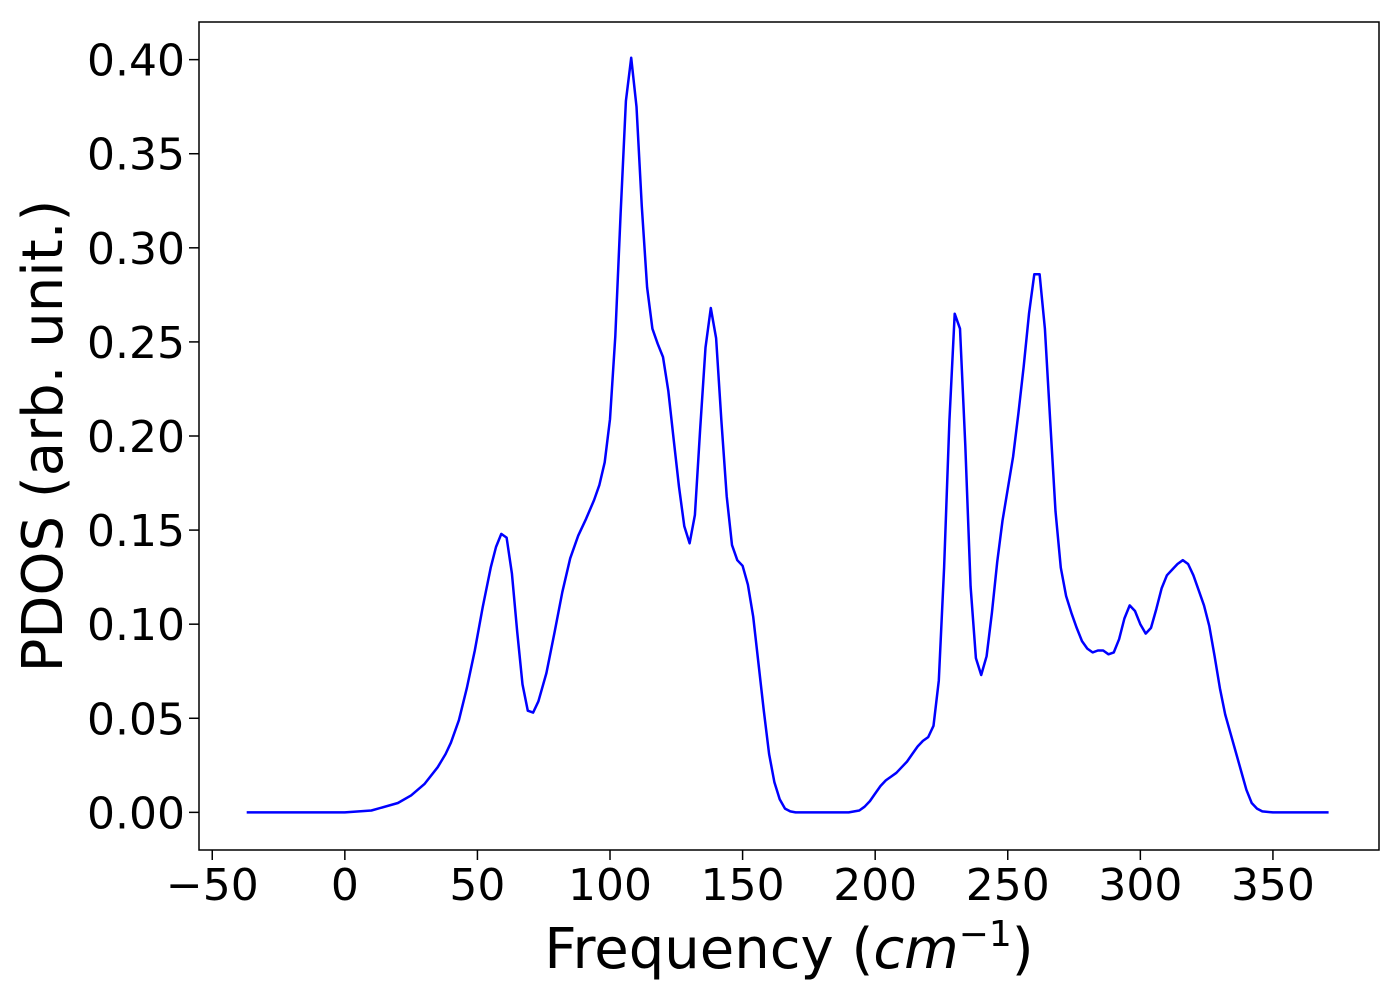 The width and height of the screenshot is (1400, 1005). I want to click on x-tick-label: 150, so click(743, 885).